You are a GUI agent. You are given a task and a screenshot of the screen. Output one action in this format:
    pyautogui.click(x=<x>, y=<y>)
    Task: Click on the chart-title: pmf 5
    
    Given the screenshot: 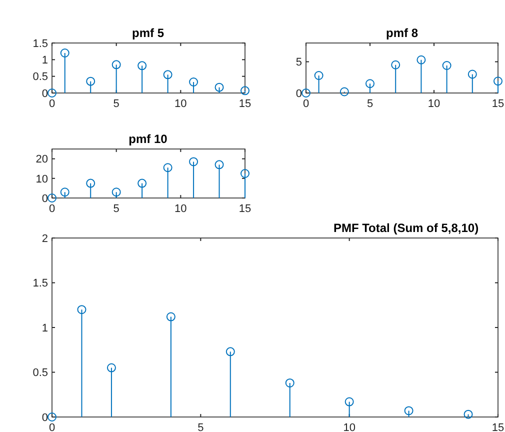 What is the action you would take?
    pyautogui.click(x=148, y=33)
    